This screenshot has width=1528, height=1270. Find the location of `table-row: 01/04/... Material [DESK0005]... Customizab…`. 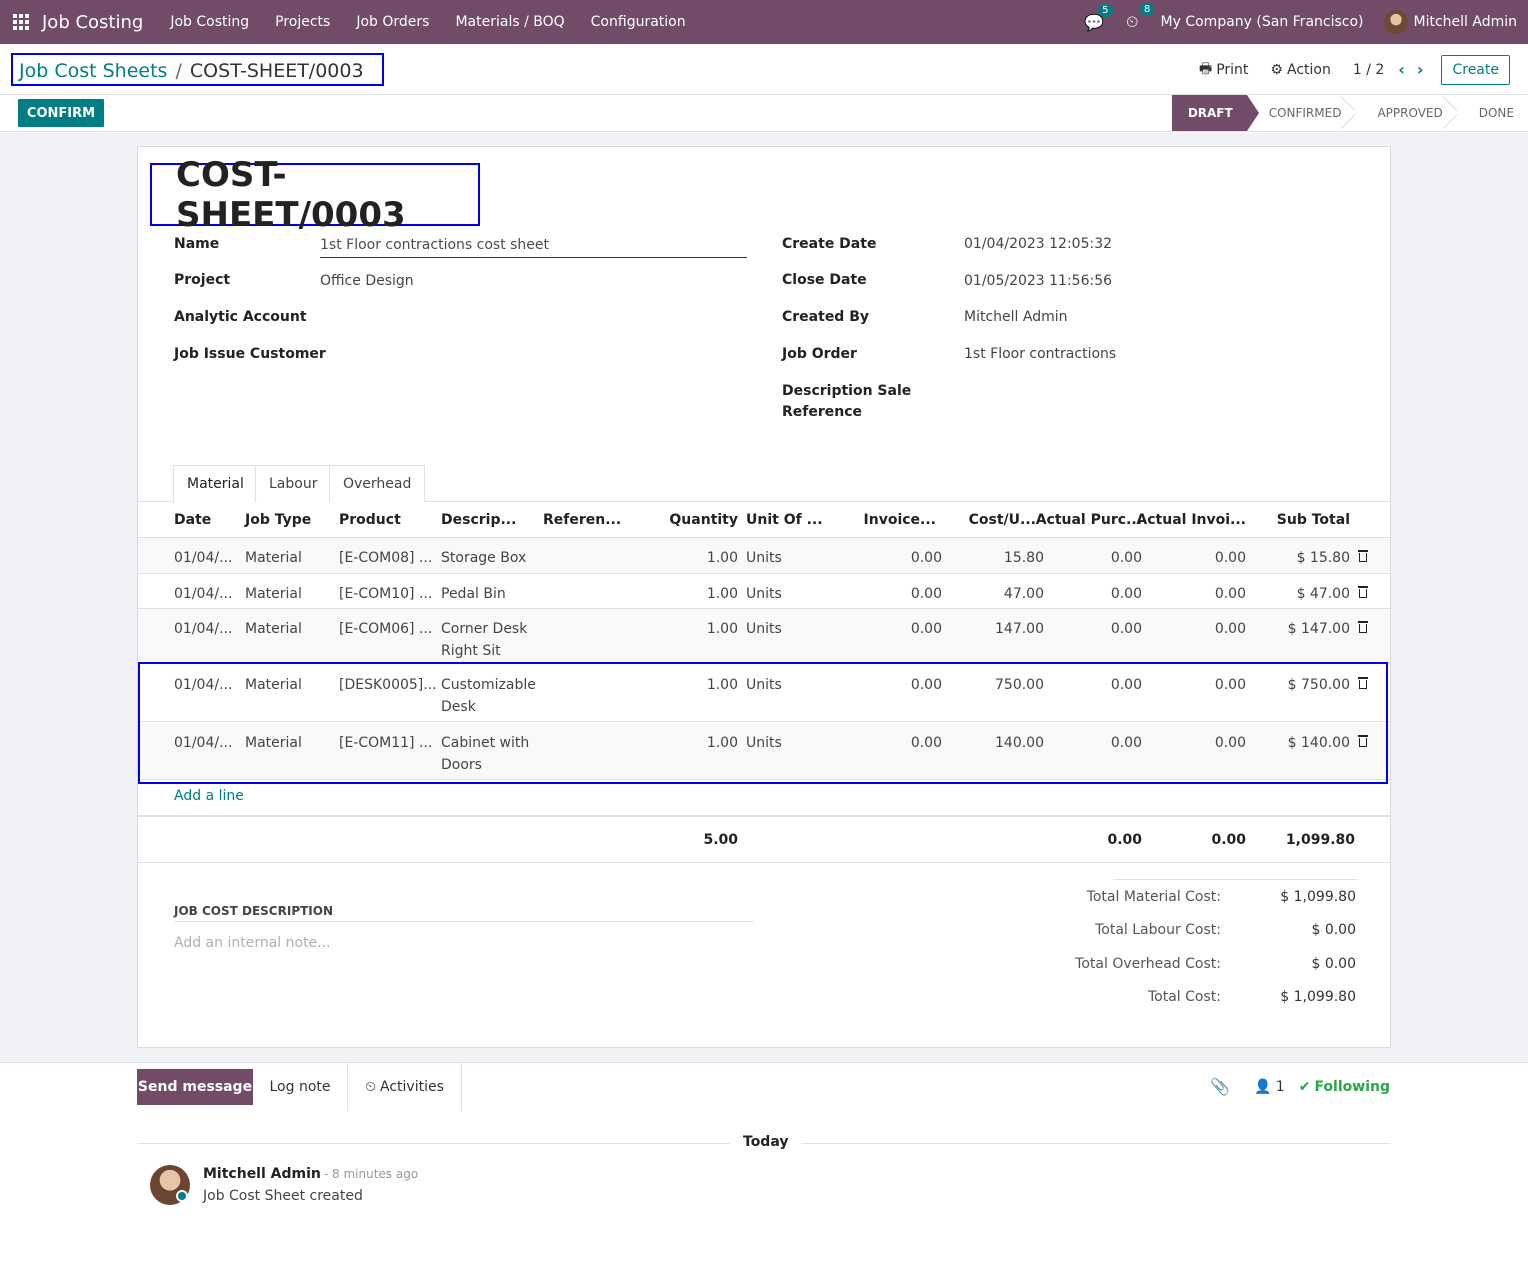

table-row: 01/04/... Material [DESK0005]... Customizab… is located at coordinates (764, 693).